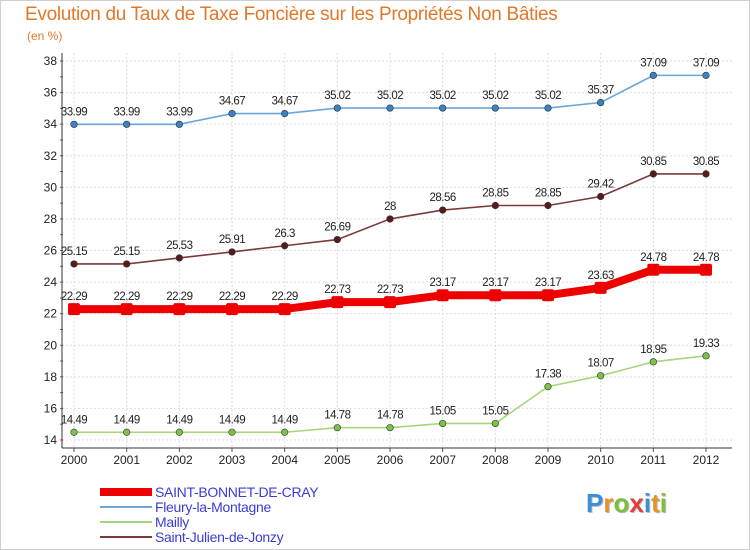 This screenshot has height=550, width=750. What do you see at coordinates (601, 364) in the screenshot?
I see `data-label: 18.07` at bounding box center [601, 364].